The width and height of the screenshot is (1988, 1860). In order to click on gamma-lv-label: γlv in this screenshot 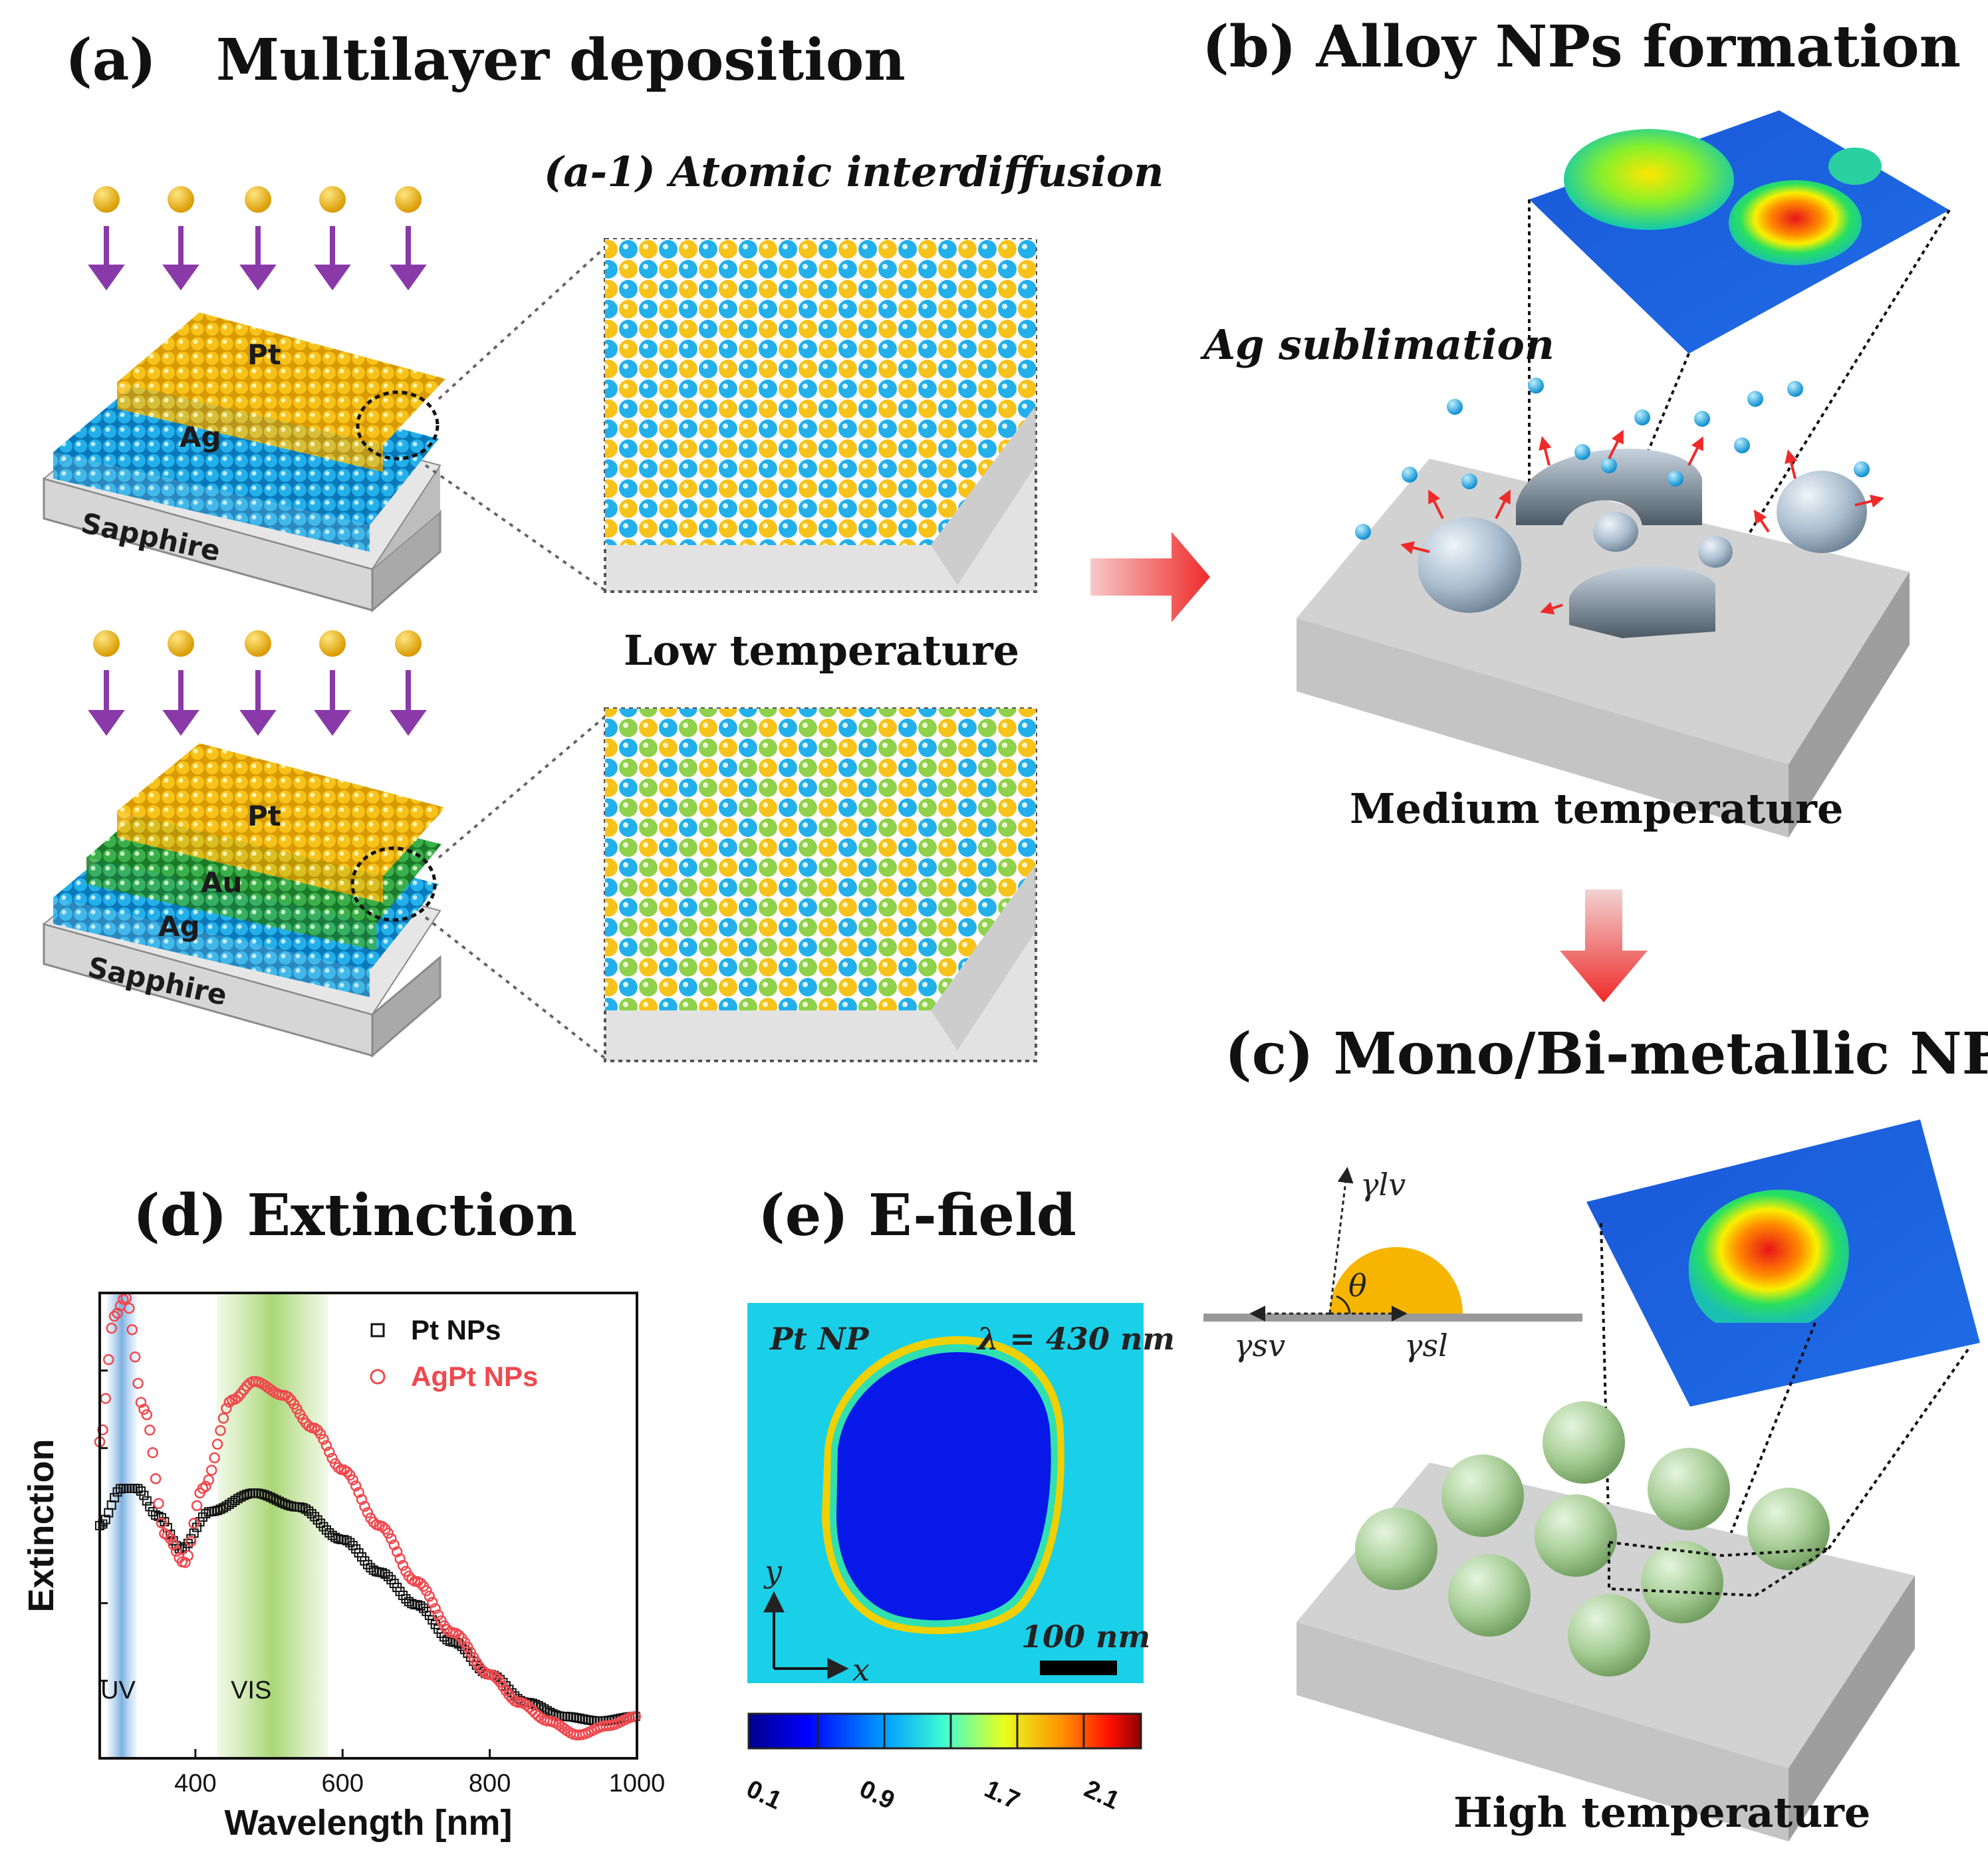, I will do `click(1383, 1185)`.